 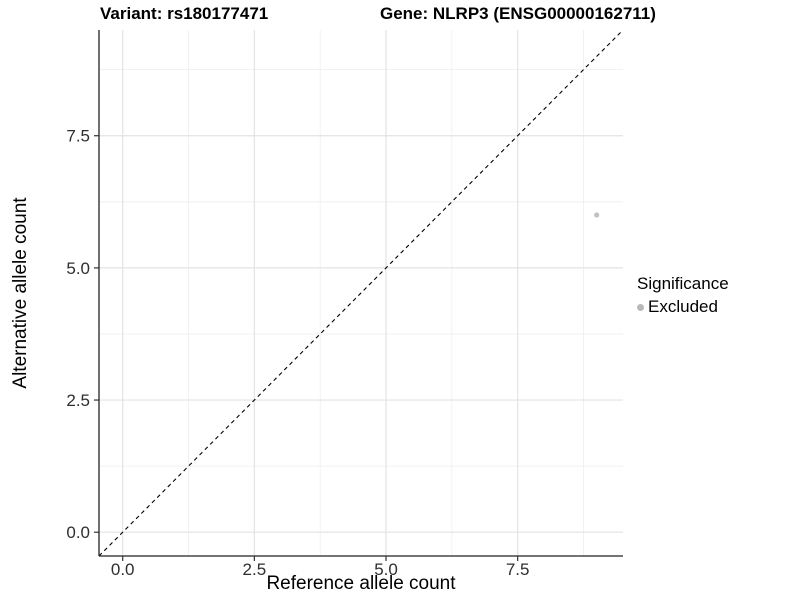 What do you see at coordinates (518, 13) in the screenshot?
I see `gene-title: Gene: NLRP3 (ENSG00000162711)` at bounding box center [518, 13].